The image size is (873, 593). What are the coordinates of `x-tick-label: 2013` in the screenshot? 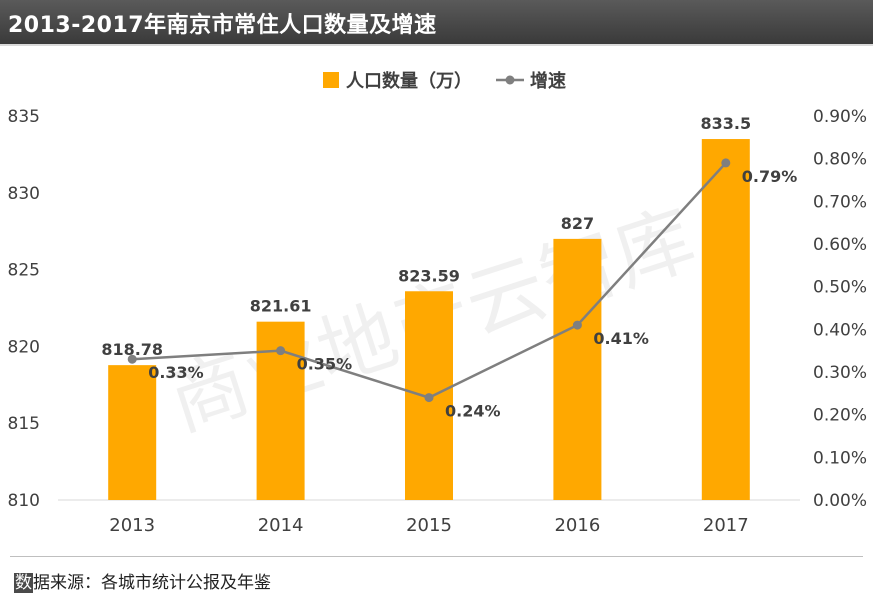 It's located at (132, 525).